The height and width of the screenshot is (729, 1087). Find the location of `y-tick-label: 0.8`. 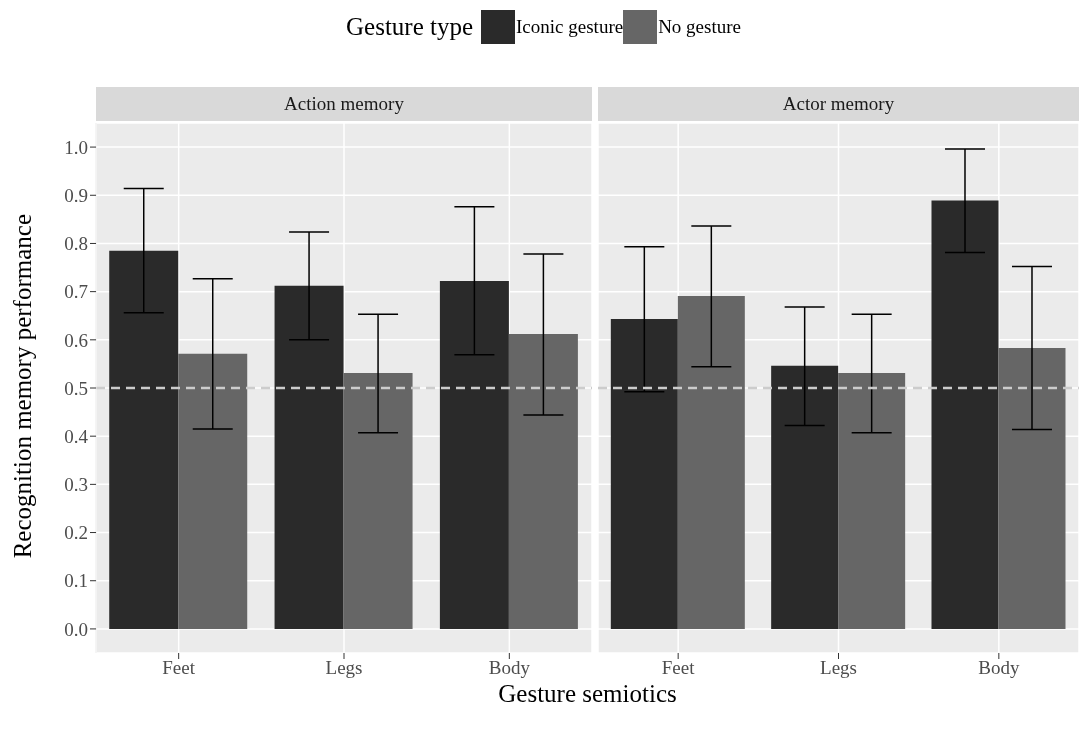

y-tick-label: 0.8 is located at coordinates (76, 244).